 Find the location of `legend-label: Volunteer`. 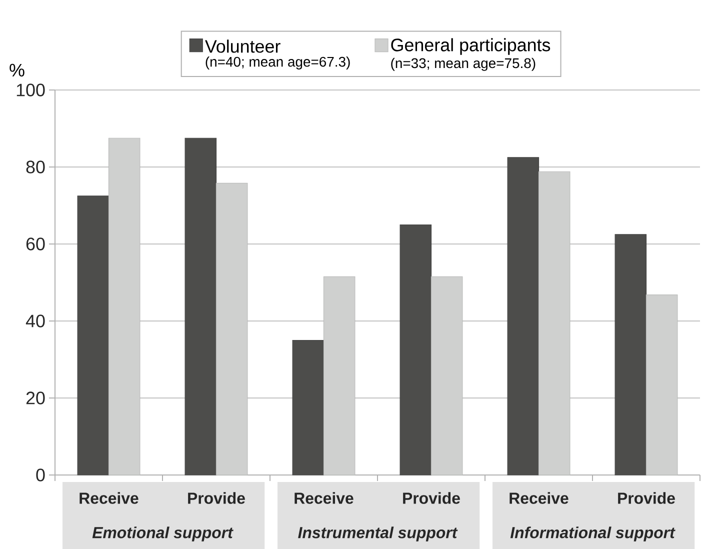

legend-label: Volunteer is located at coordinates (242, 46).